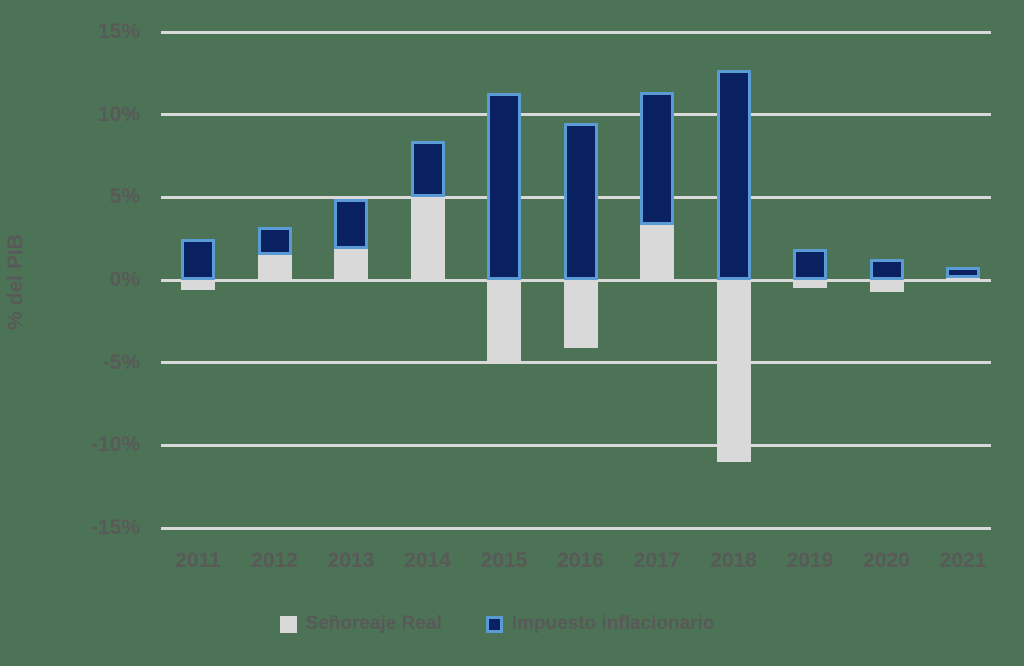 This screenshot has height=666, width=1024. What do you see at coordinates (733, 371) in the screenshot?
I see `bar-2018-senoreaje-real` at bounding box center [733, 371].